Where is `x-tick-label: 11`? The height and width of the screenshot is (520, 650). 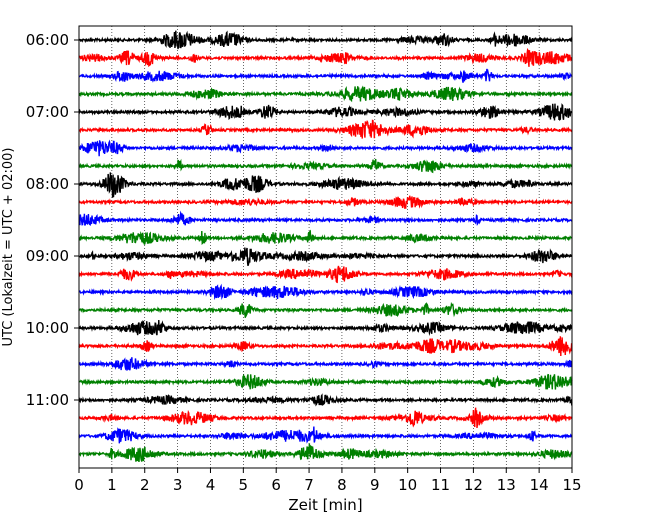 x-tick-label: 11 is located at coordinates (440, 485).